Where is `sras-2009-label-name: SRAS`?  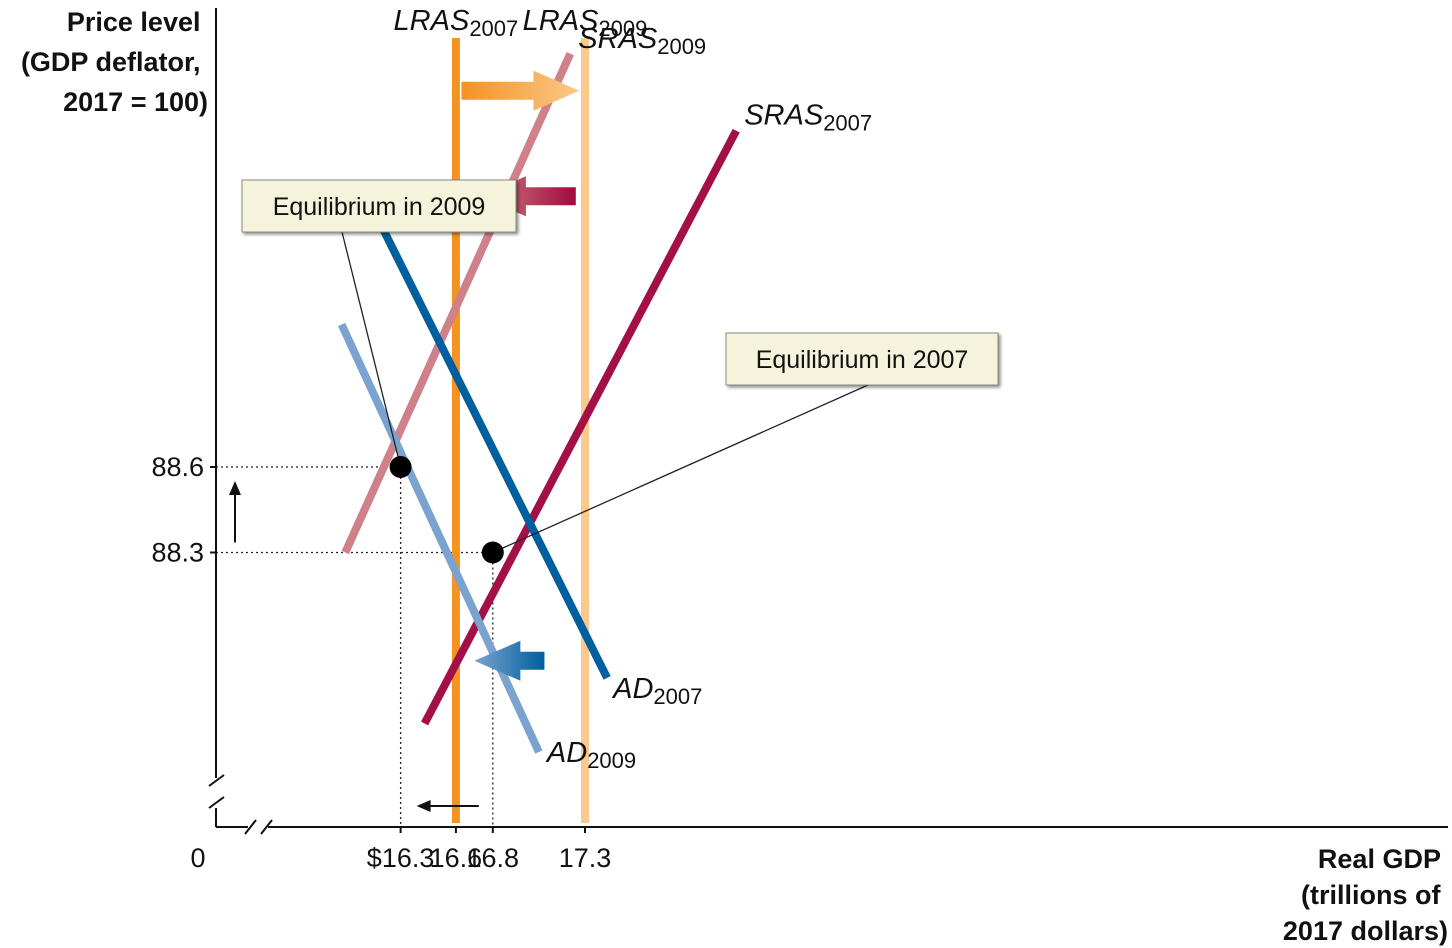 sras-2009-label-name: SRAS is located at coordinates (618, 39).